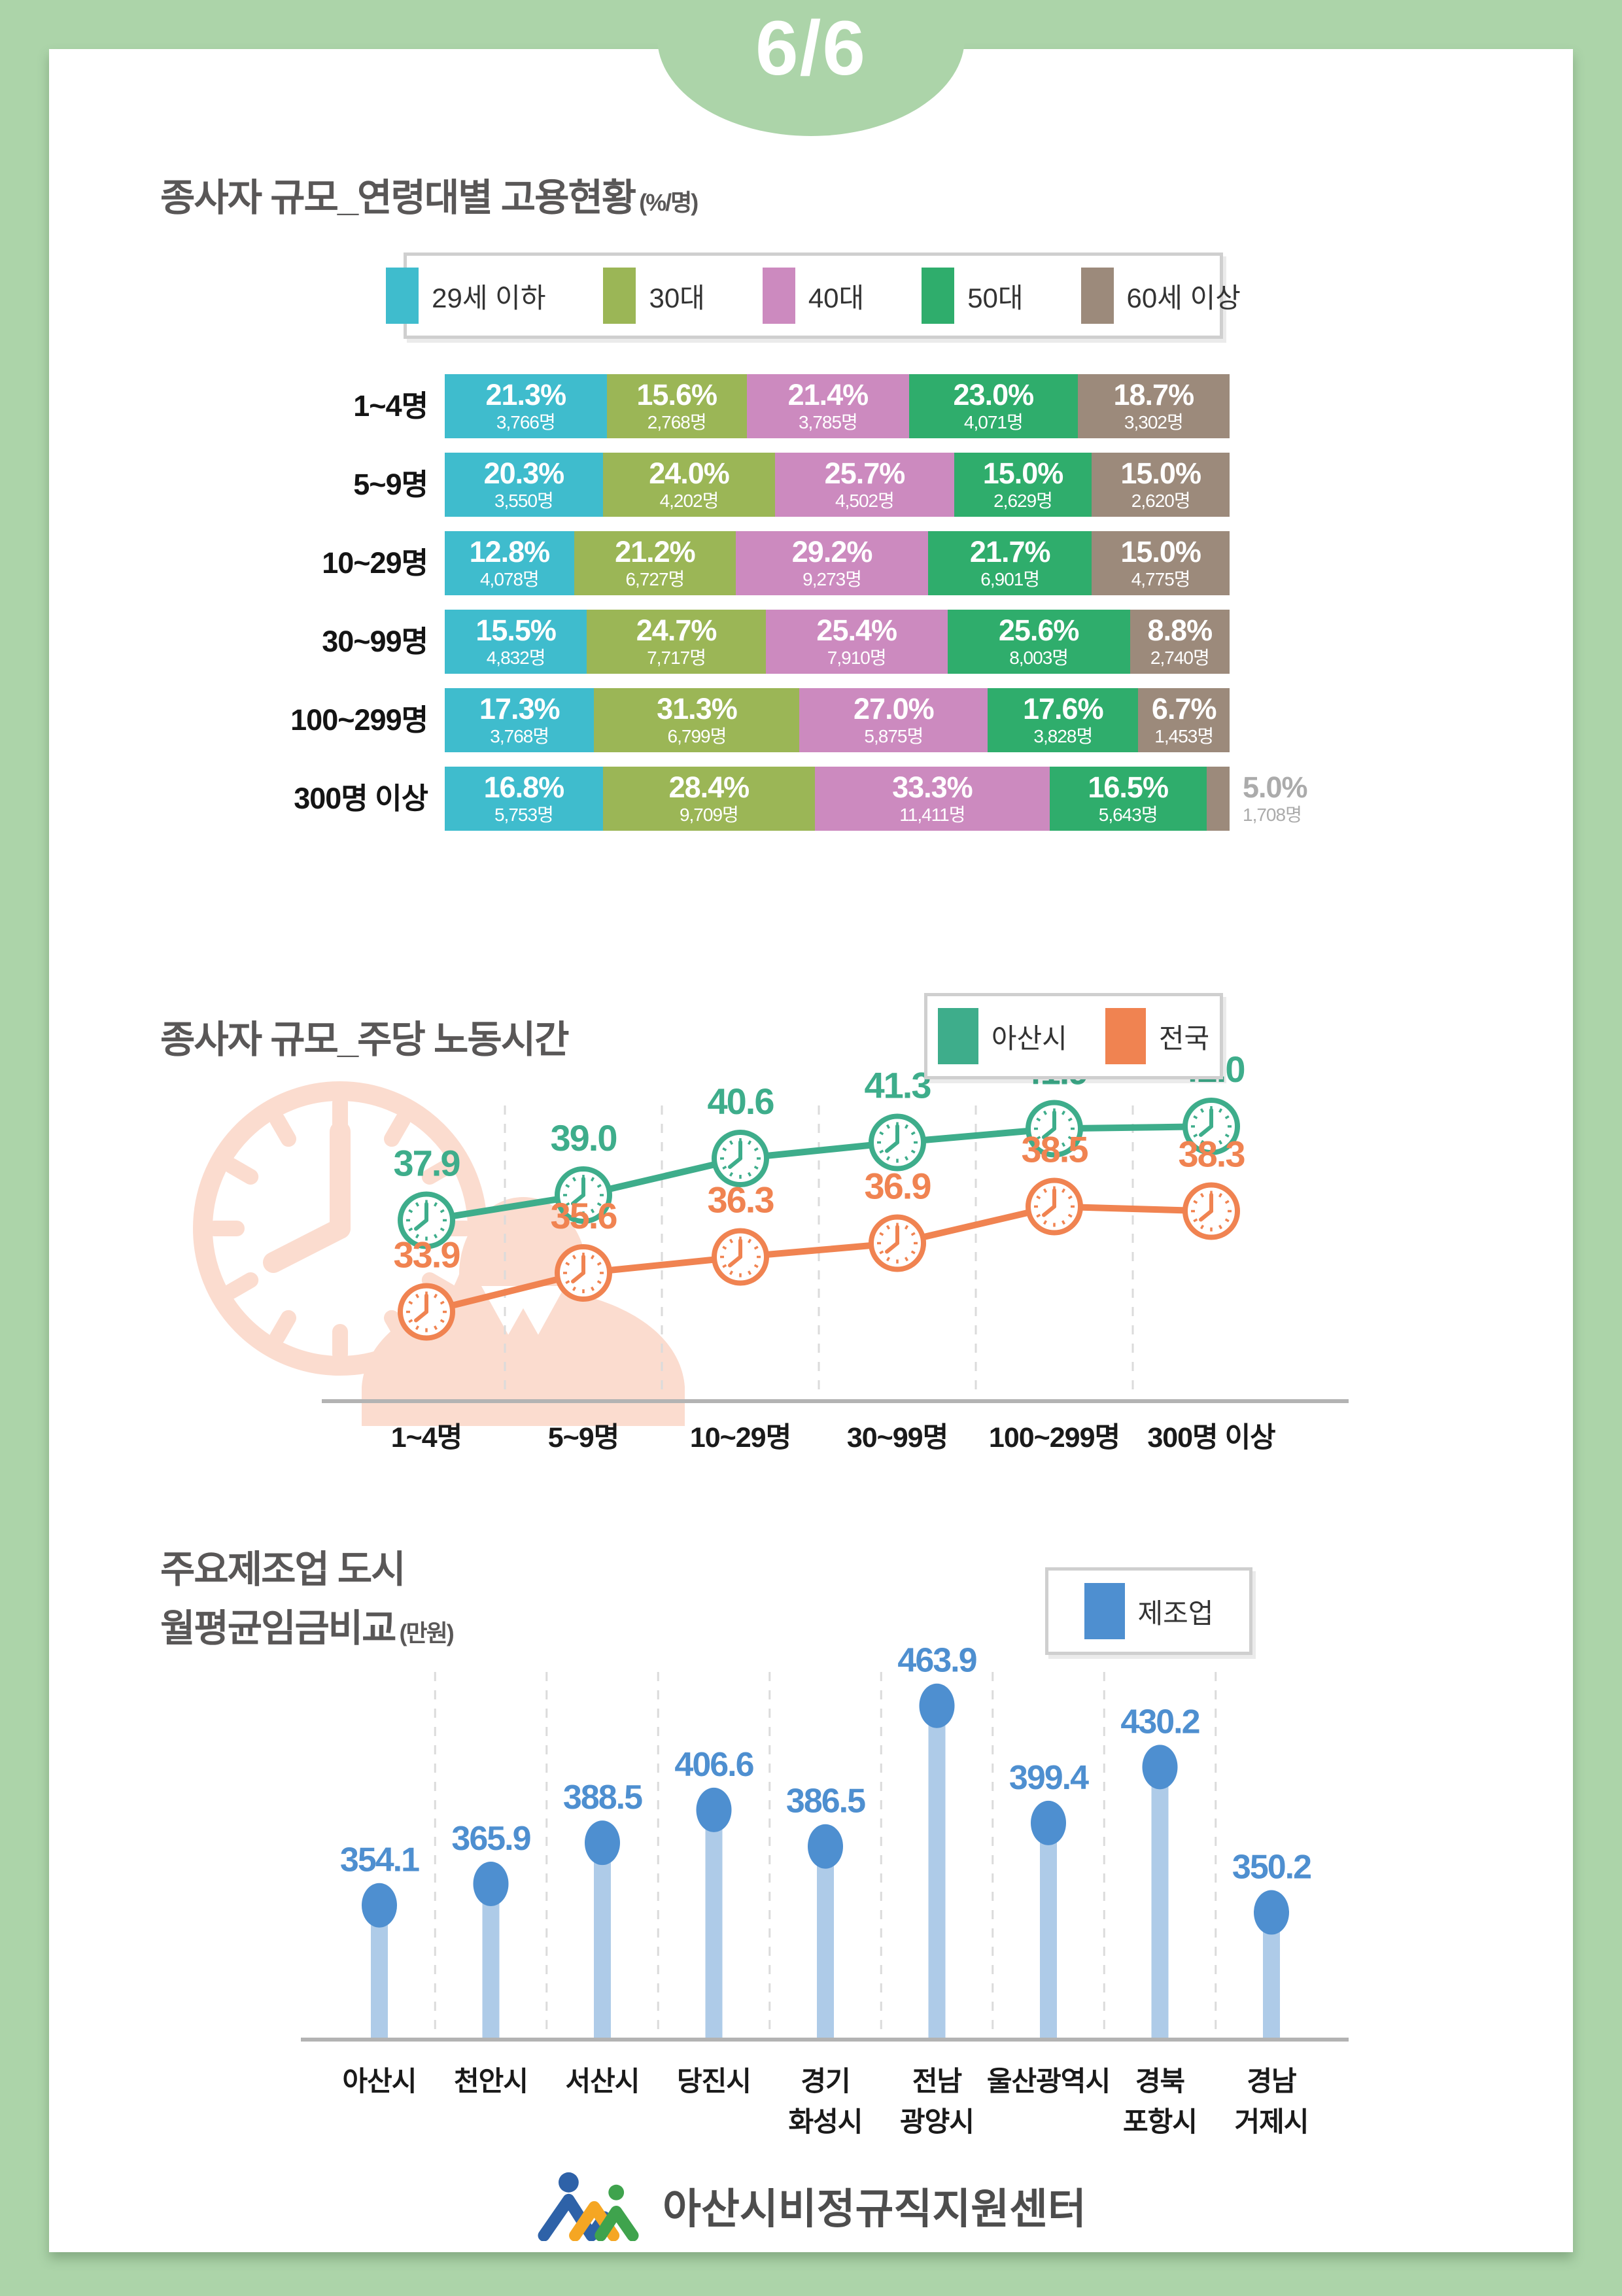  I want to click on employment-bar-segment: 6.7% 1,453명, so click(1184, 720).